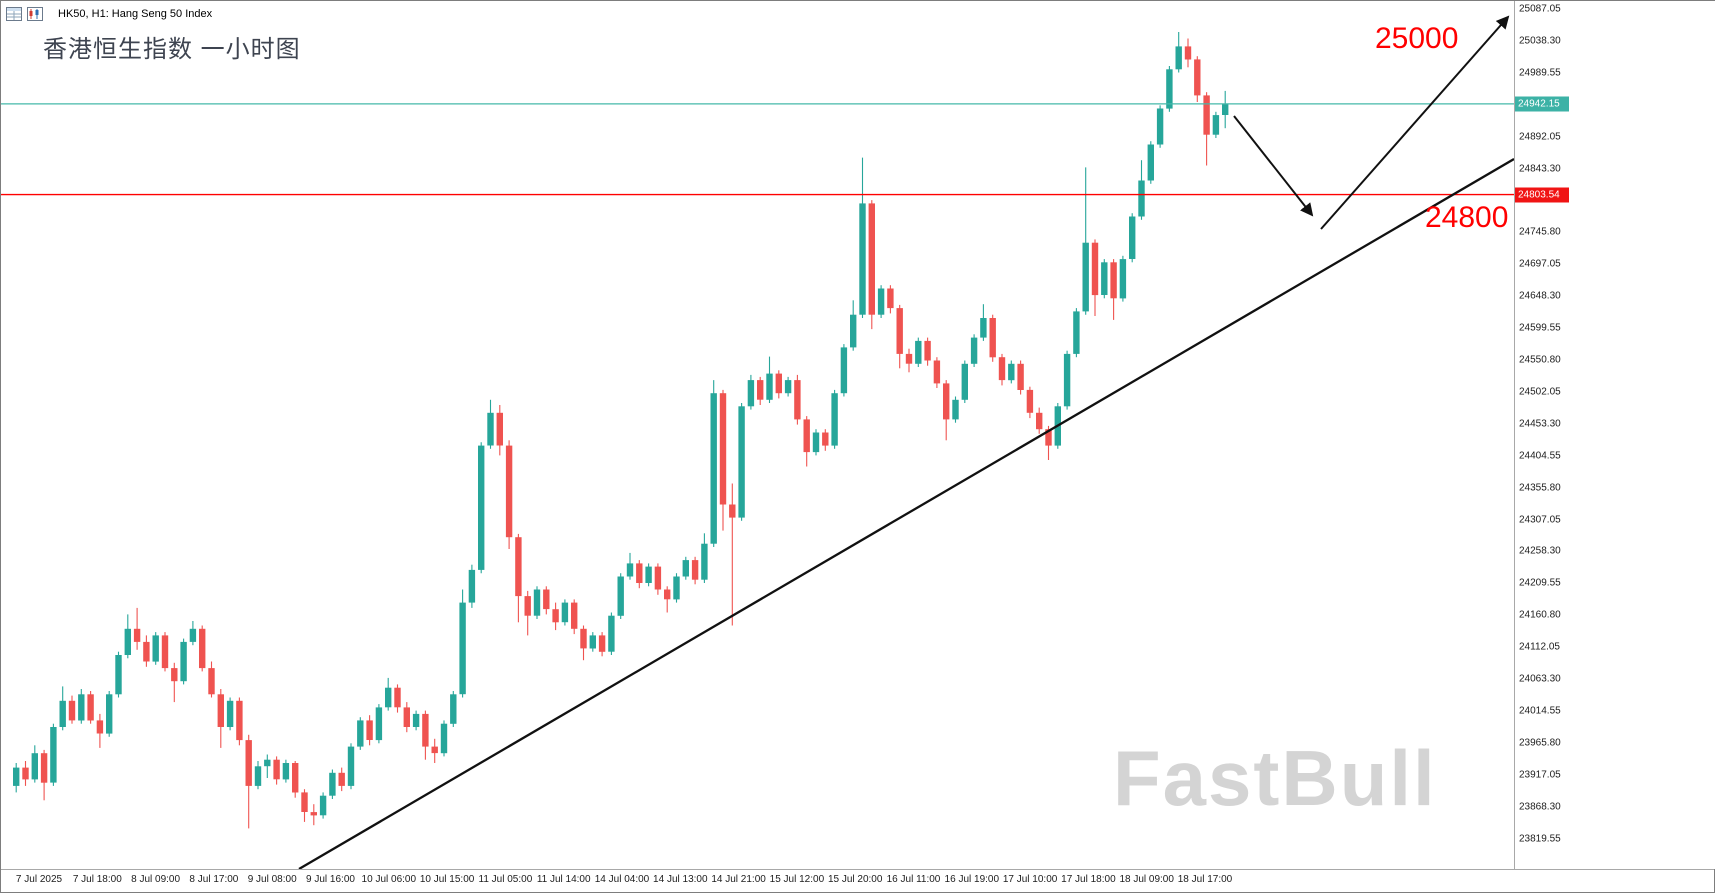 The height and width of the screenshot is (893, 1715). I want to click on price-tick-label: 23917.05, so click(1540, 775).